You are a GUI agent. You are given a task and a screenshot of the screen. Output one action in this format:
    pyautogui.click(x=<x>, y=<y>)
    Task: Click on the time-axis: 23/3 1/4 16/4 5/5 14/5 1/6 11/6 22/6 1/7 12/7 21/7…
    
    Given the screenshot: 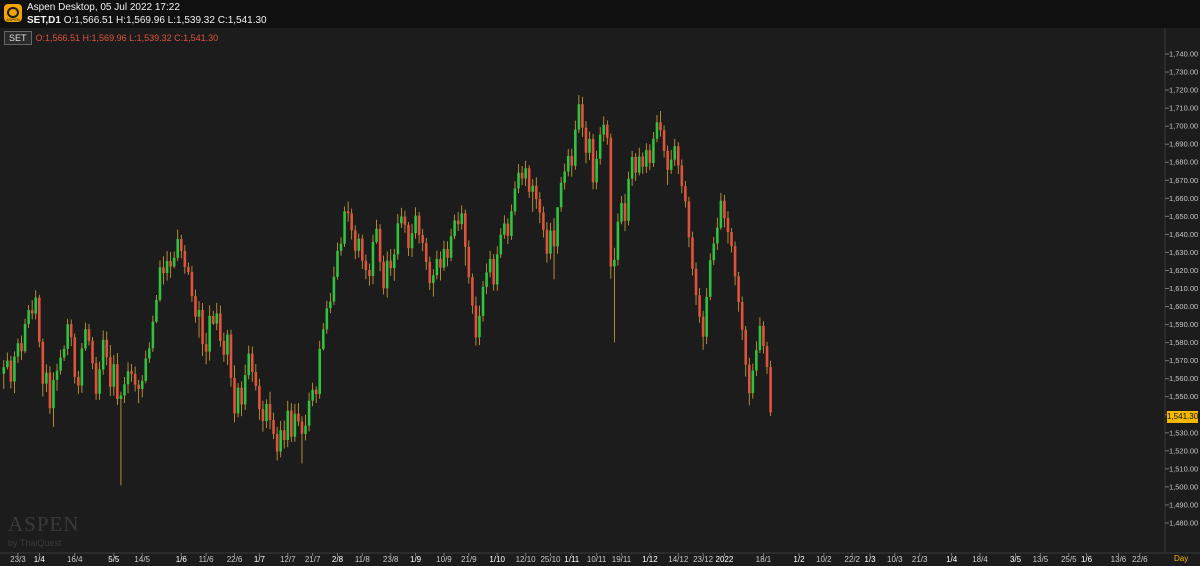 What is the action you would take?
    pyautogui.click(x=579, y=558)
    